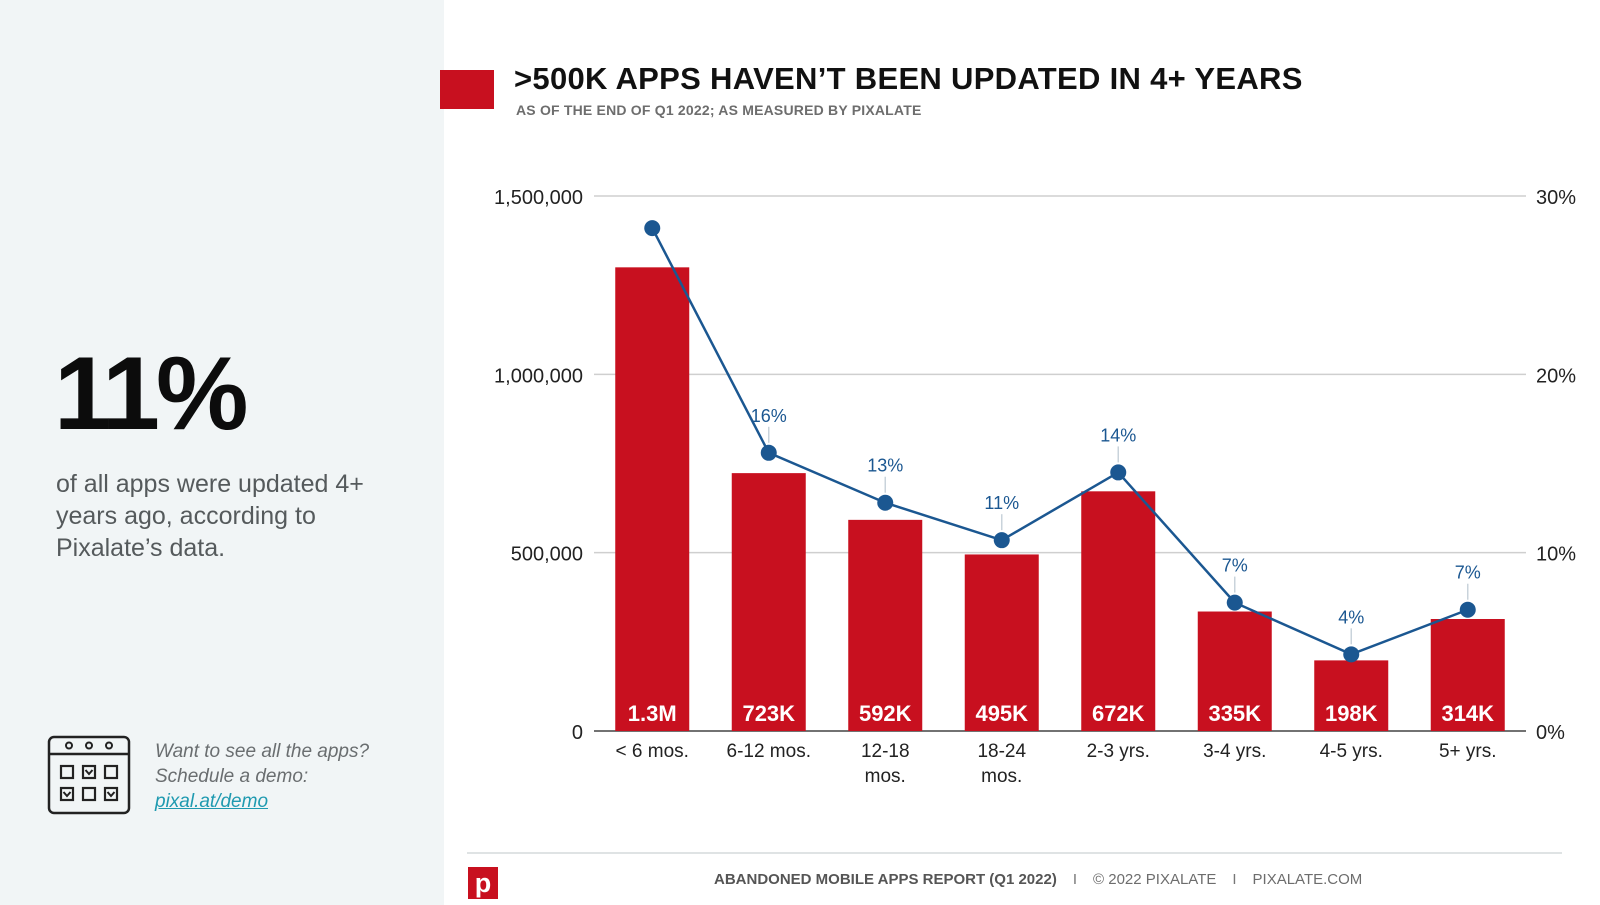 The height and width of the screenshot is (905, 1600). What do you see at coordinates (89, 775) in the screenshot?
I see `calendar-icon` at bounding box center [89, 775].